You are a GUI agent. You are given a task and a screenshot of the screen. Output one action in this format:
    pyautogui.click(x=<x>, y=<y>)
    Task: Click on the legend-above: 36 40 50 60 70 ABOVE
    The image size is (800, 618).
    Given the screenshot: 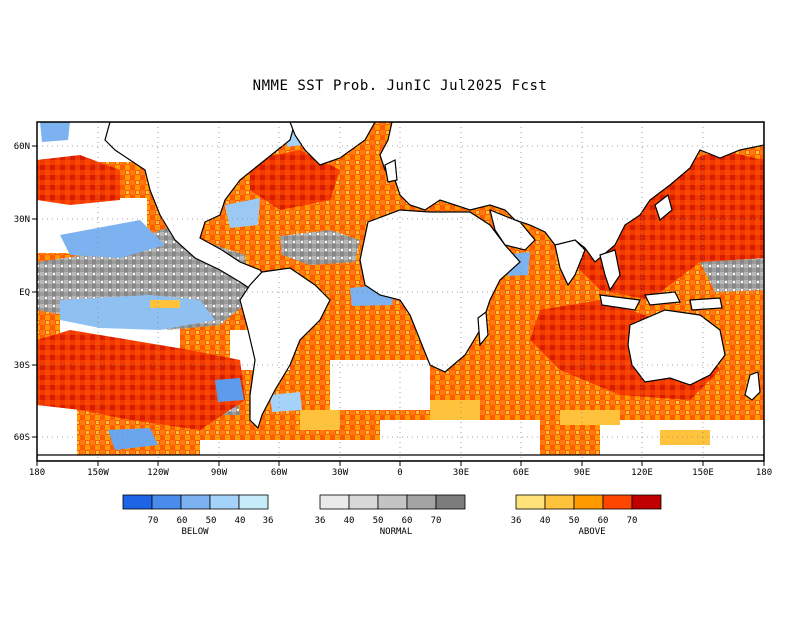 What is the action you would take?
    pyautogui.click(x=586, y=515)
    